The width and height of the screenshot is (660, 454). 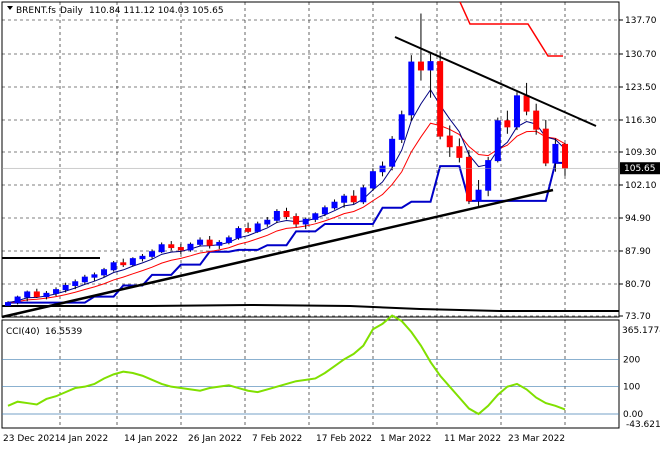 What do you see at coordinates (633, 415) in the screenshot?
I see `cci-level-label: 0.00` at bounding box center [633, 415].